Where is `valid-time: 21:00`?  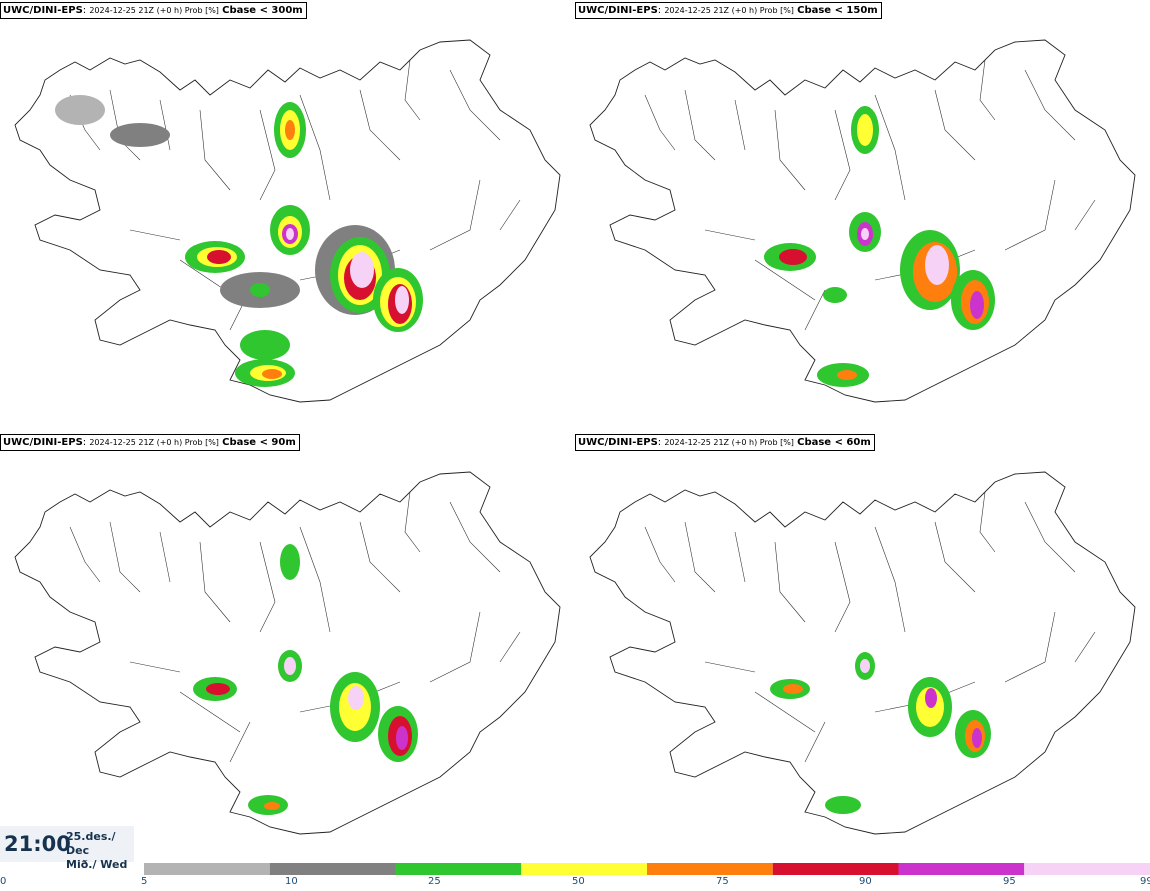
valid-time: 21:00 is located at coordinates (37, 844).